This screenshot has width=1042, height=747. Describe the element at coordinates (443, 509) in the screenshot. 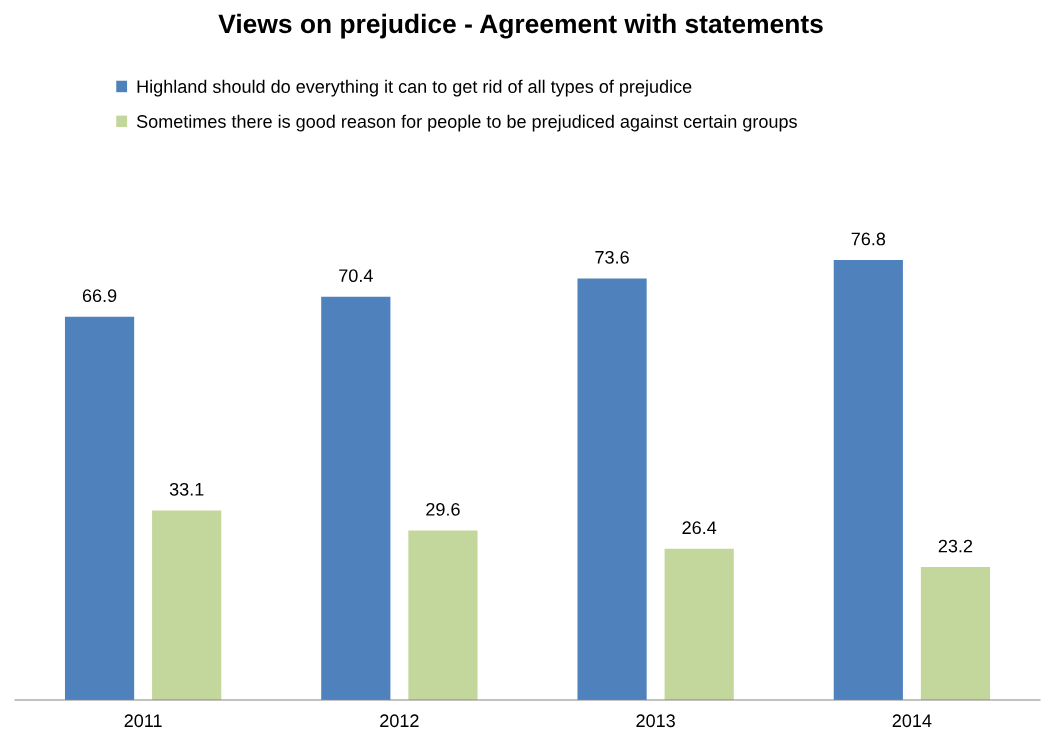

I see `data-label: 29.6` at that location.